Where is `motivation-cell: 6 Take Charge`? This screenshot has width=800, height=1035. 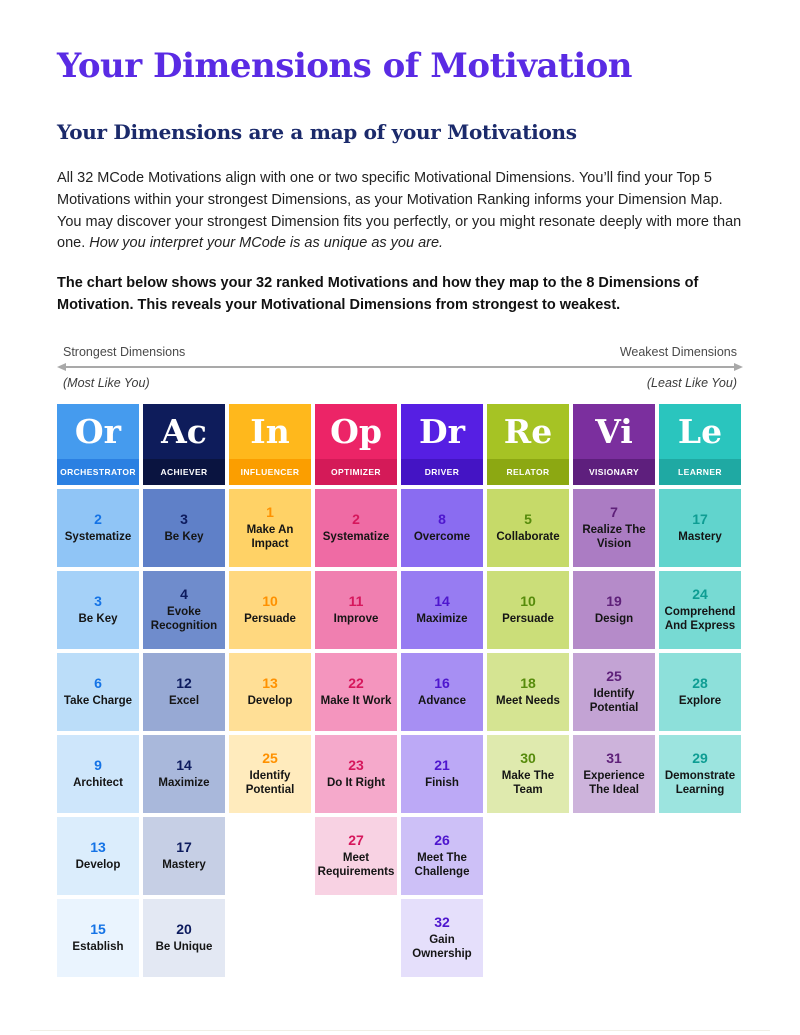
motivation-cell: 6 Take Charge is located at coordinates (98, 691).